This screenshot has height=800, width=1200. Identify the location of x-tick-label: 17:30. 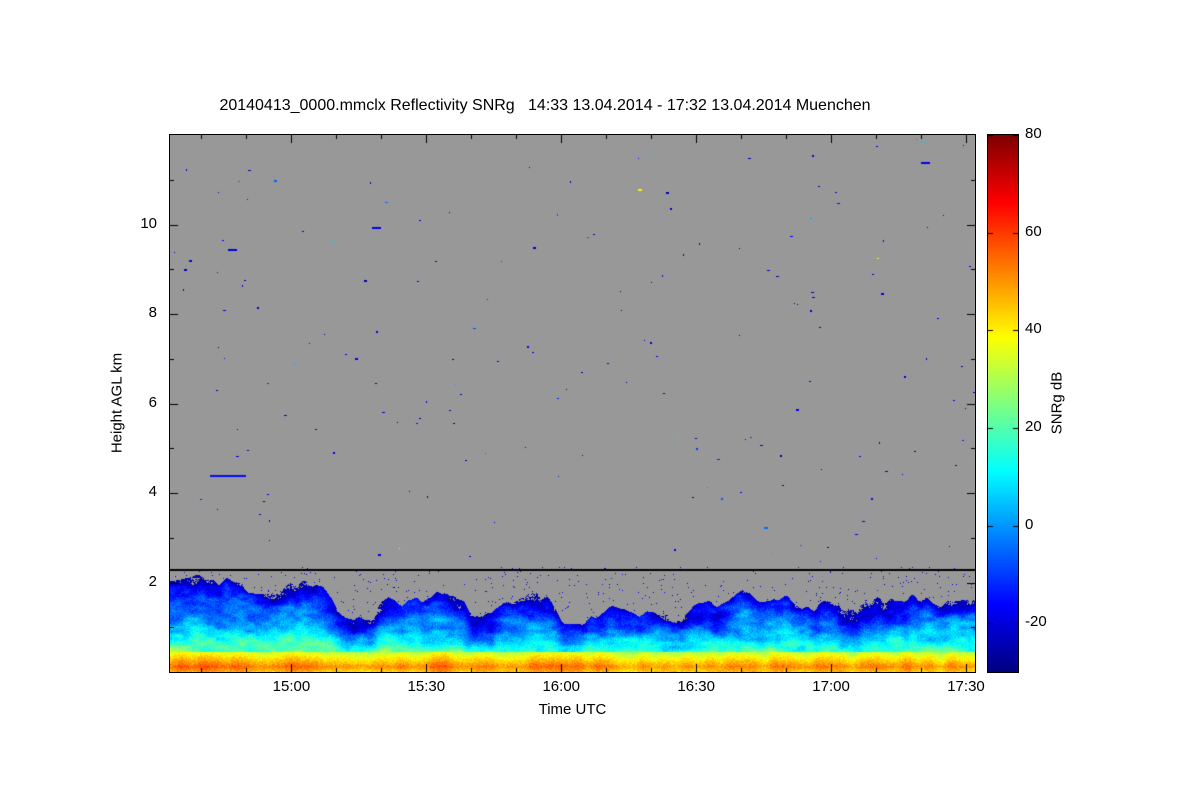
(966, 686).